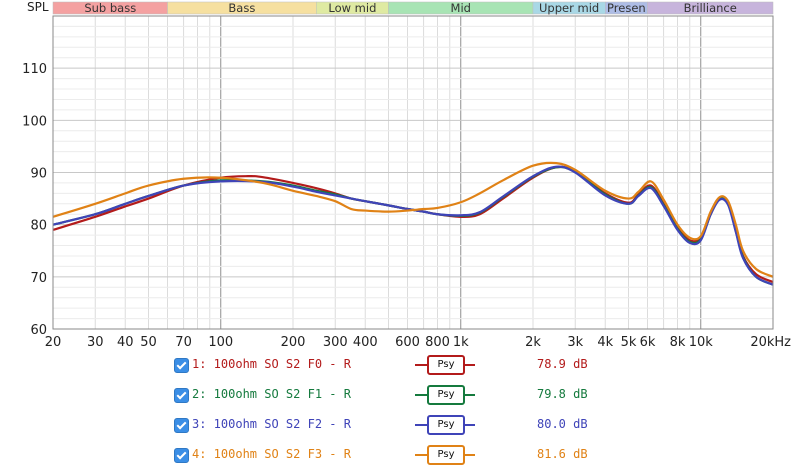 The image size is (800, 475). Describe the element at coordinates (271, 364) in the screenshot. I see `legend-entry-name: 1: 100ohm SO S2 F0 - R` at that location.